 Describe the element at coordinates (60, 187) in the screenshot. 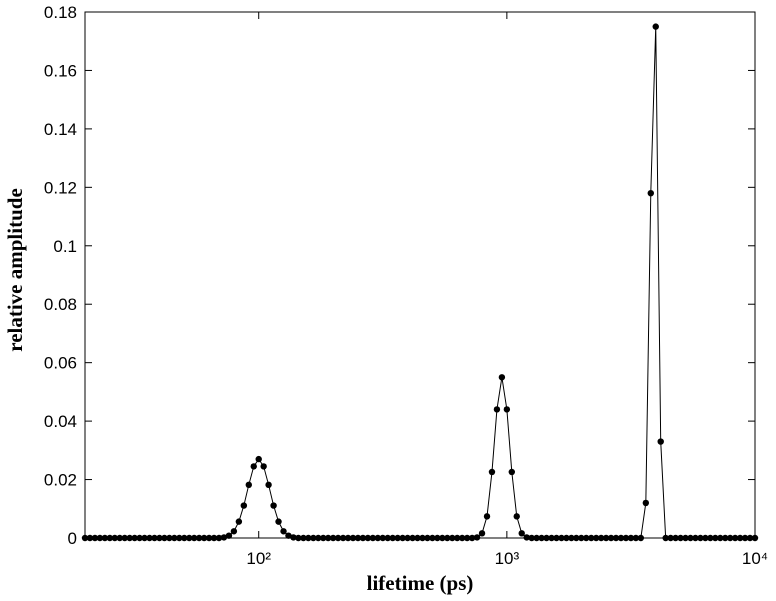

I see `y-tick-label: 0.12` at that location.